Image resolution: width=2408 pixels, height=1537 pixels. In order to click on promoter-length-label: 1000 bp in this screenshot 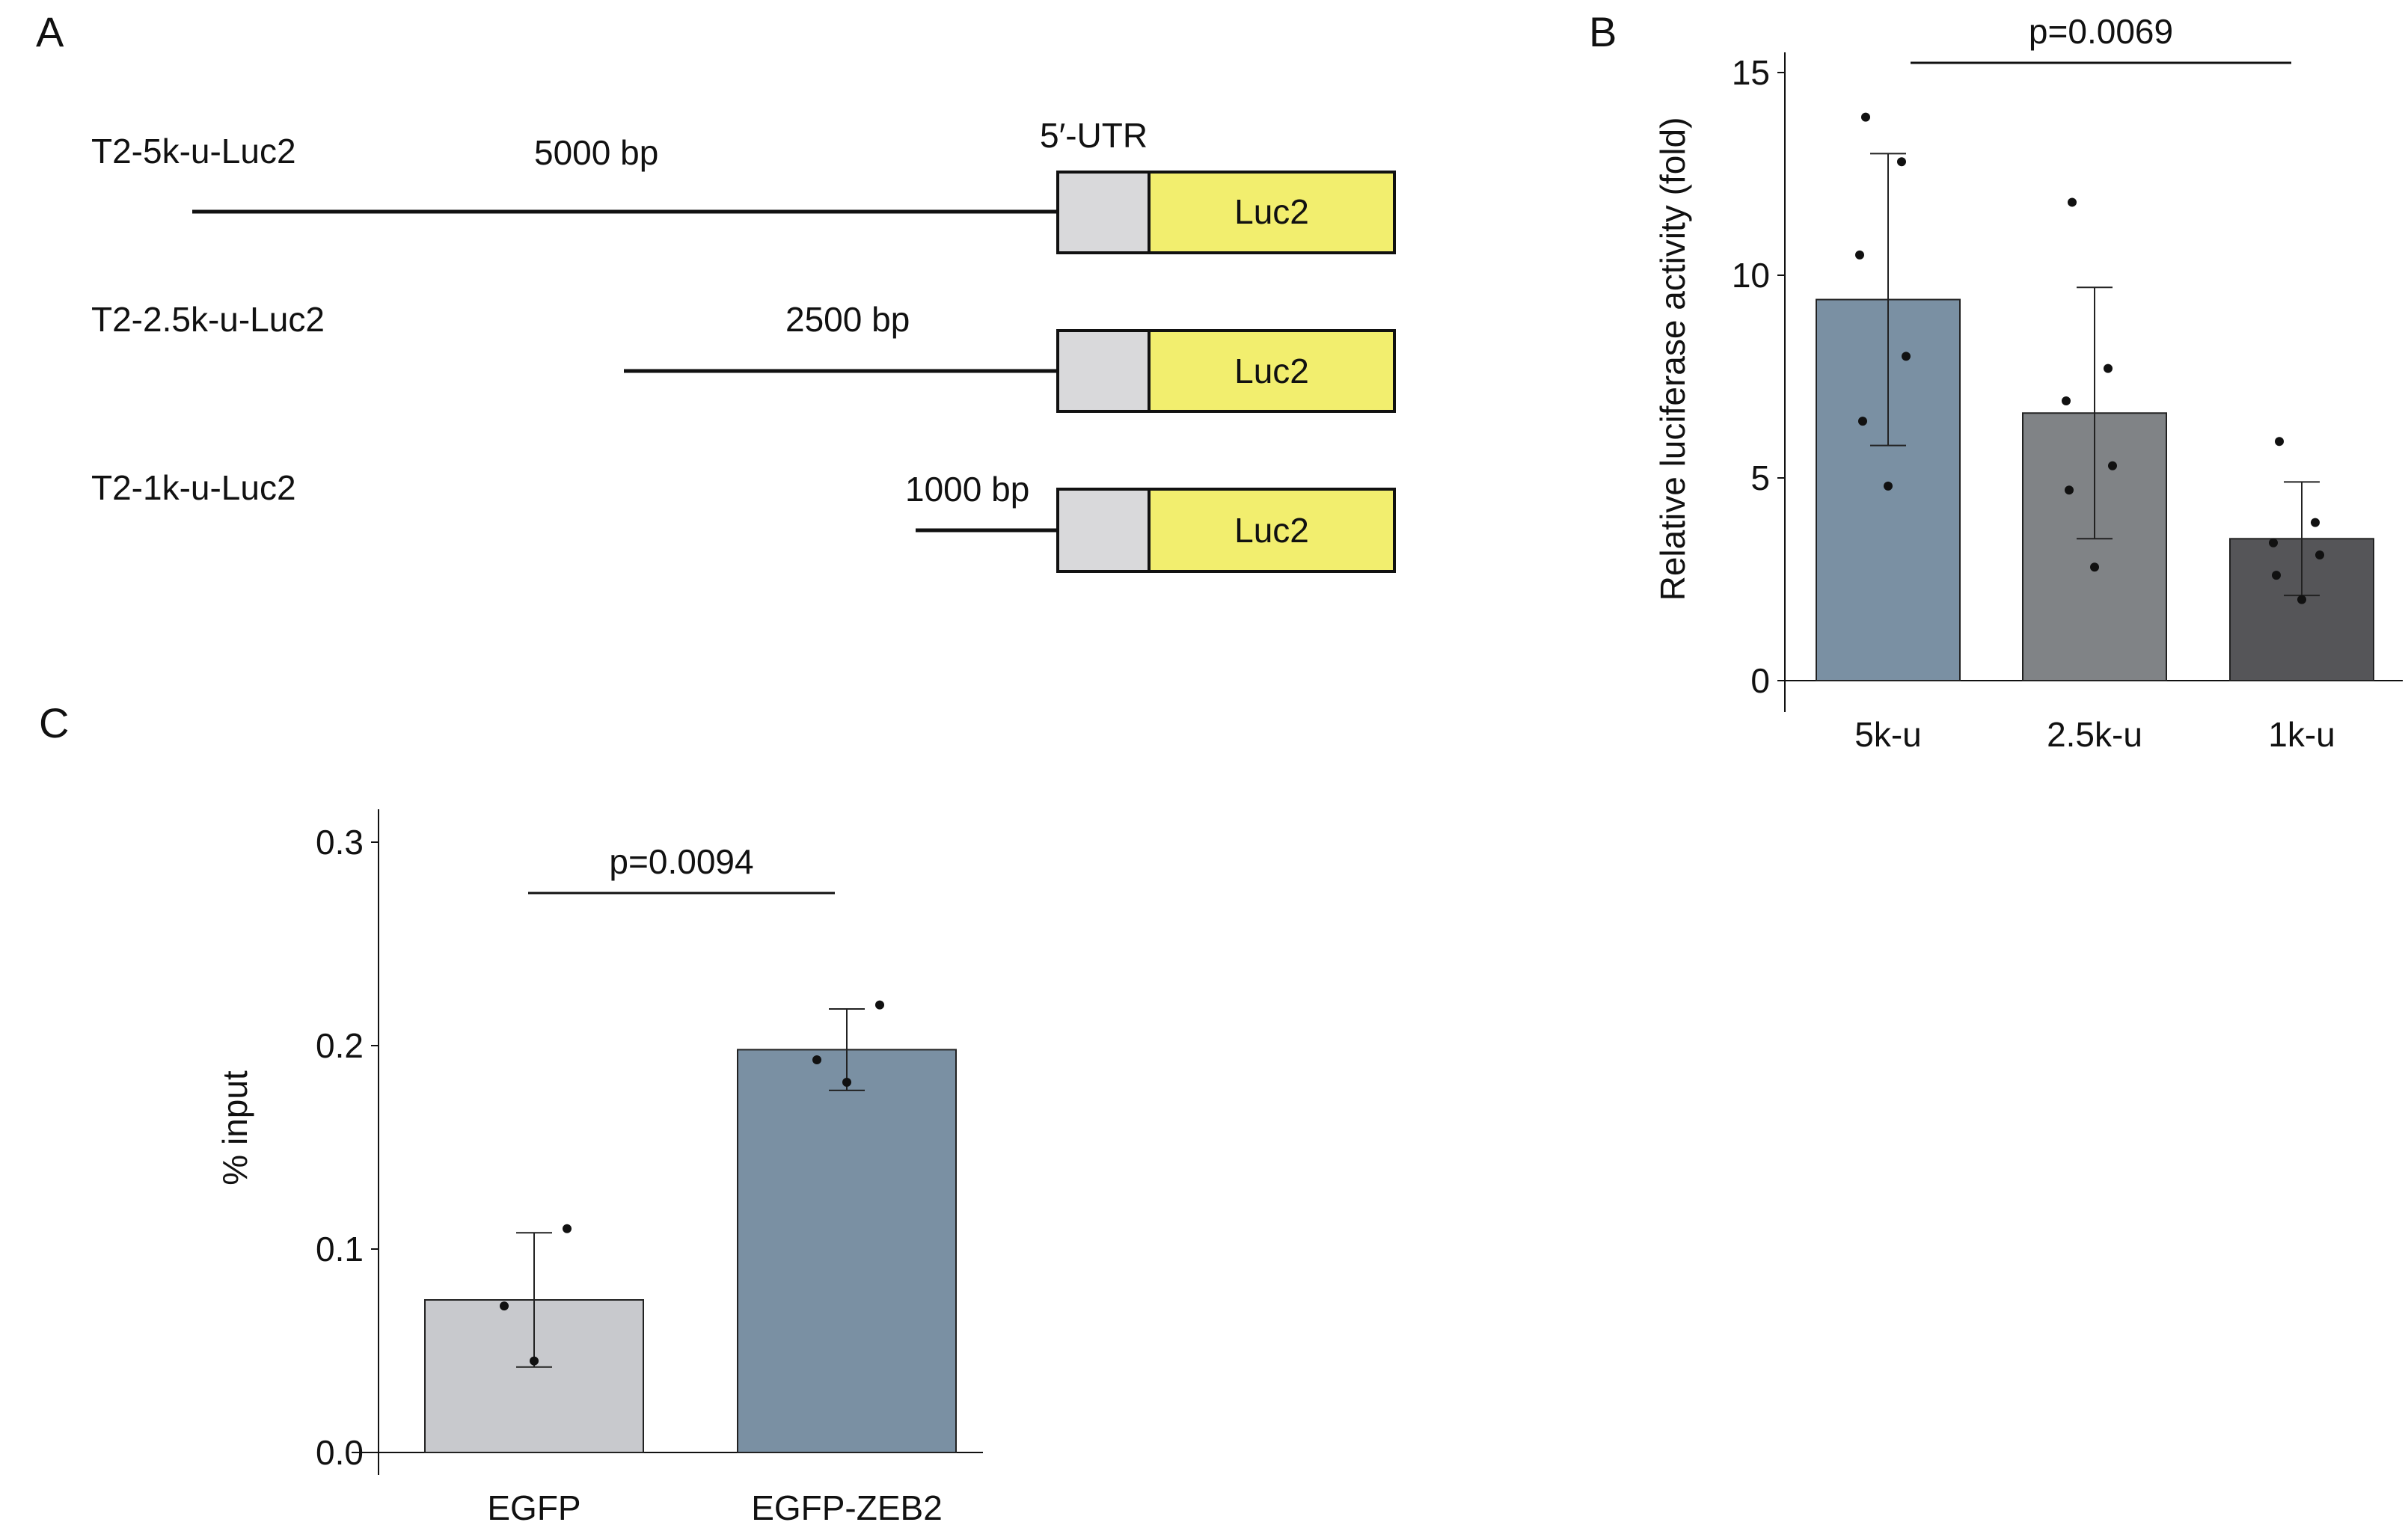, I will do `click(967, 489)`.